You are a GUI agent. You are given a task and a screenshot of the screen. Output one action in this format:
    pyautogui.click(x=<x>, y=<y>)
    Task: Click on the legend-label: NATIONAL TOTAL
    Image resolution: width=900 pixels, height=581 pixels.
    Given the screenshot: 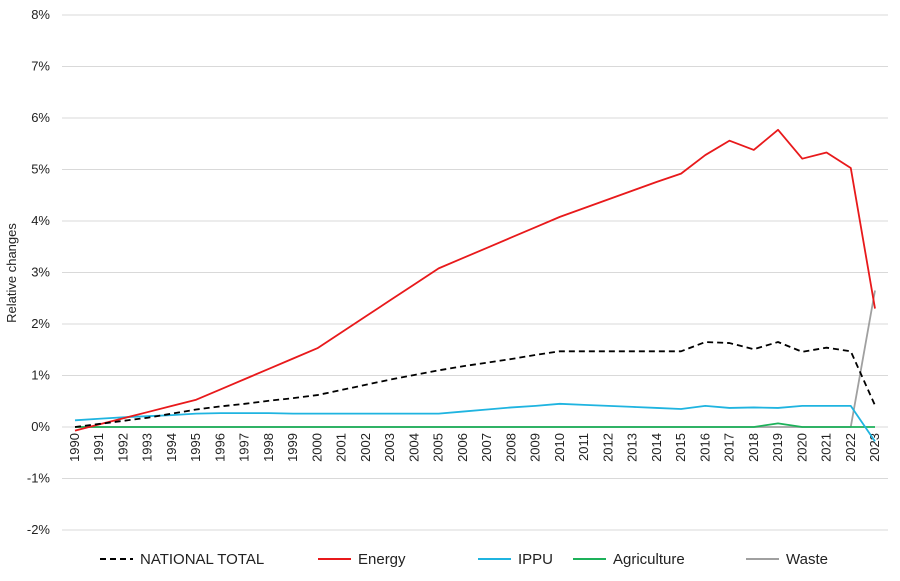 What is the action you would take?
    pyautogui.click(x=202, y=559)
    